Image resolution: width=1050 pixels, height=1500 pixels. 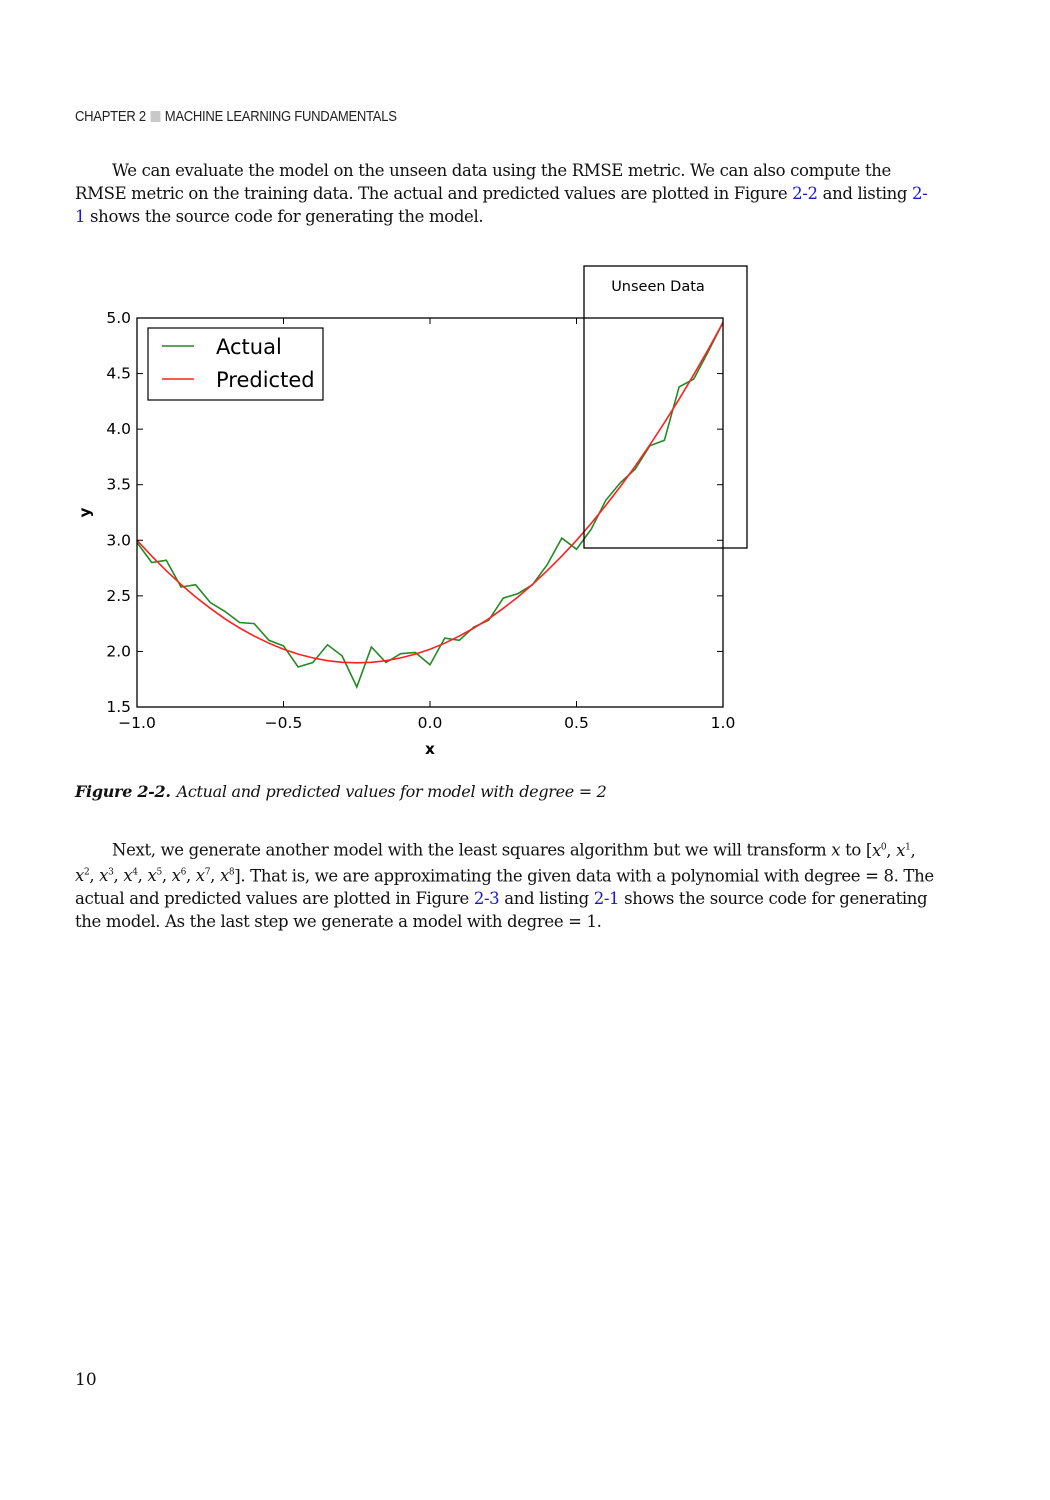 What do you see at coordinates (665, 407) in the screenshot?
I see `unseen-data-box` at bounding box center [665, 407].